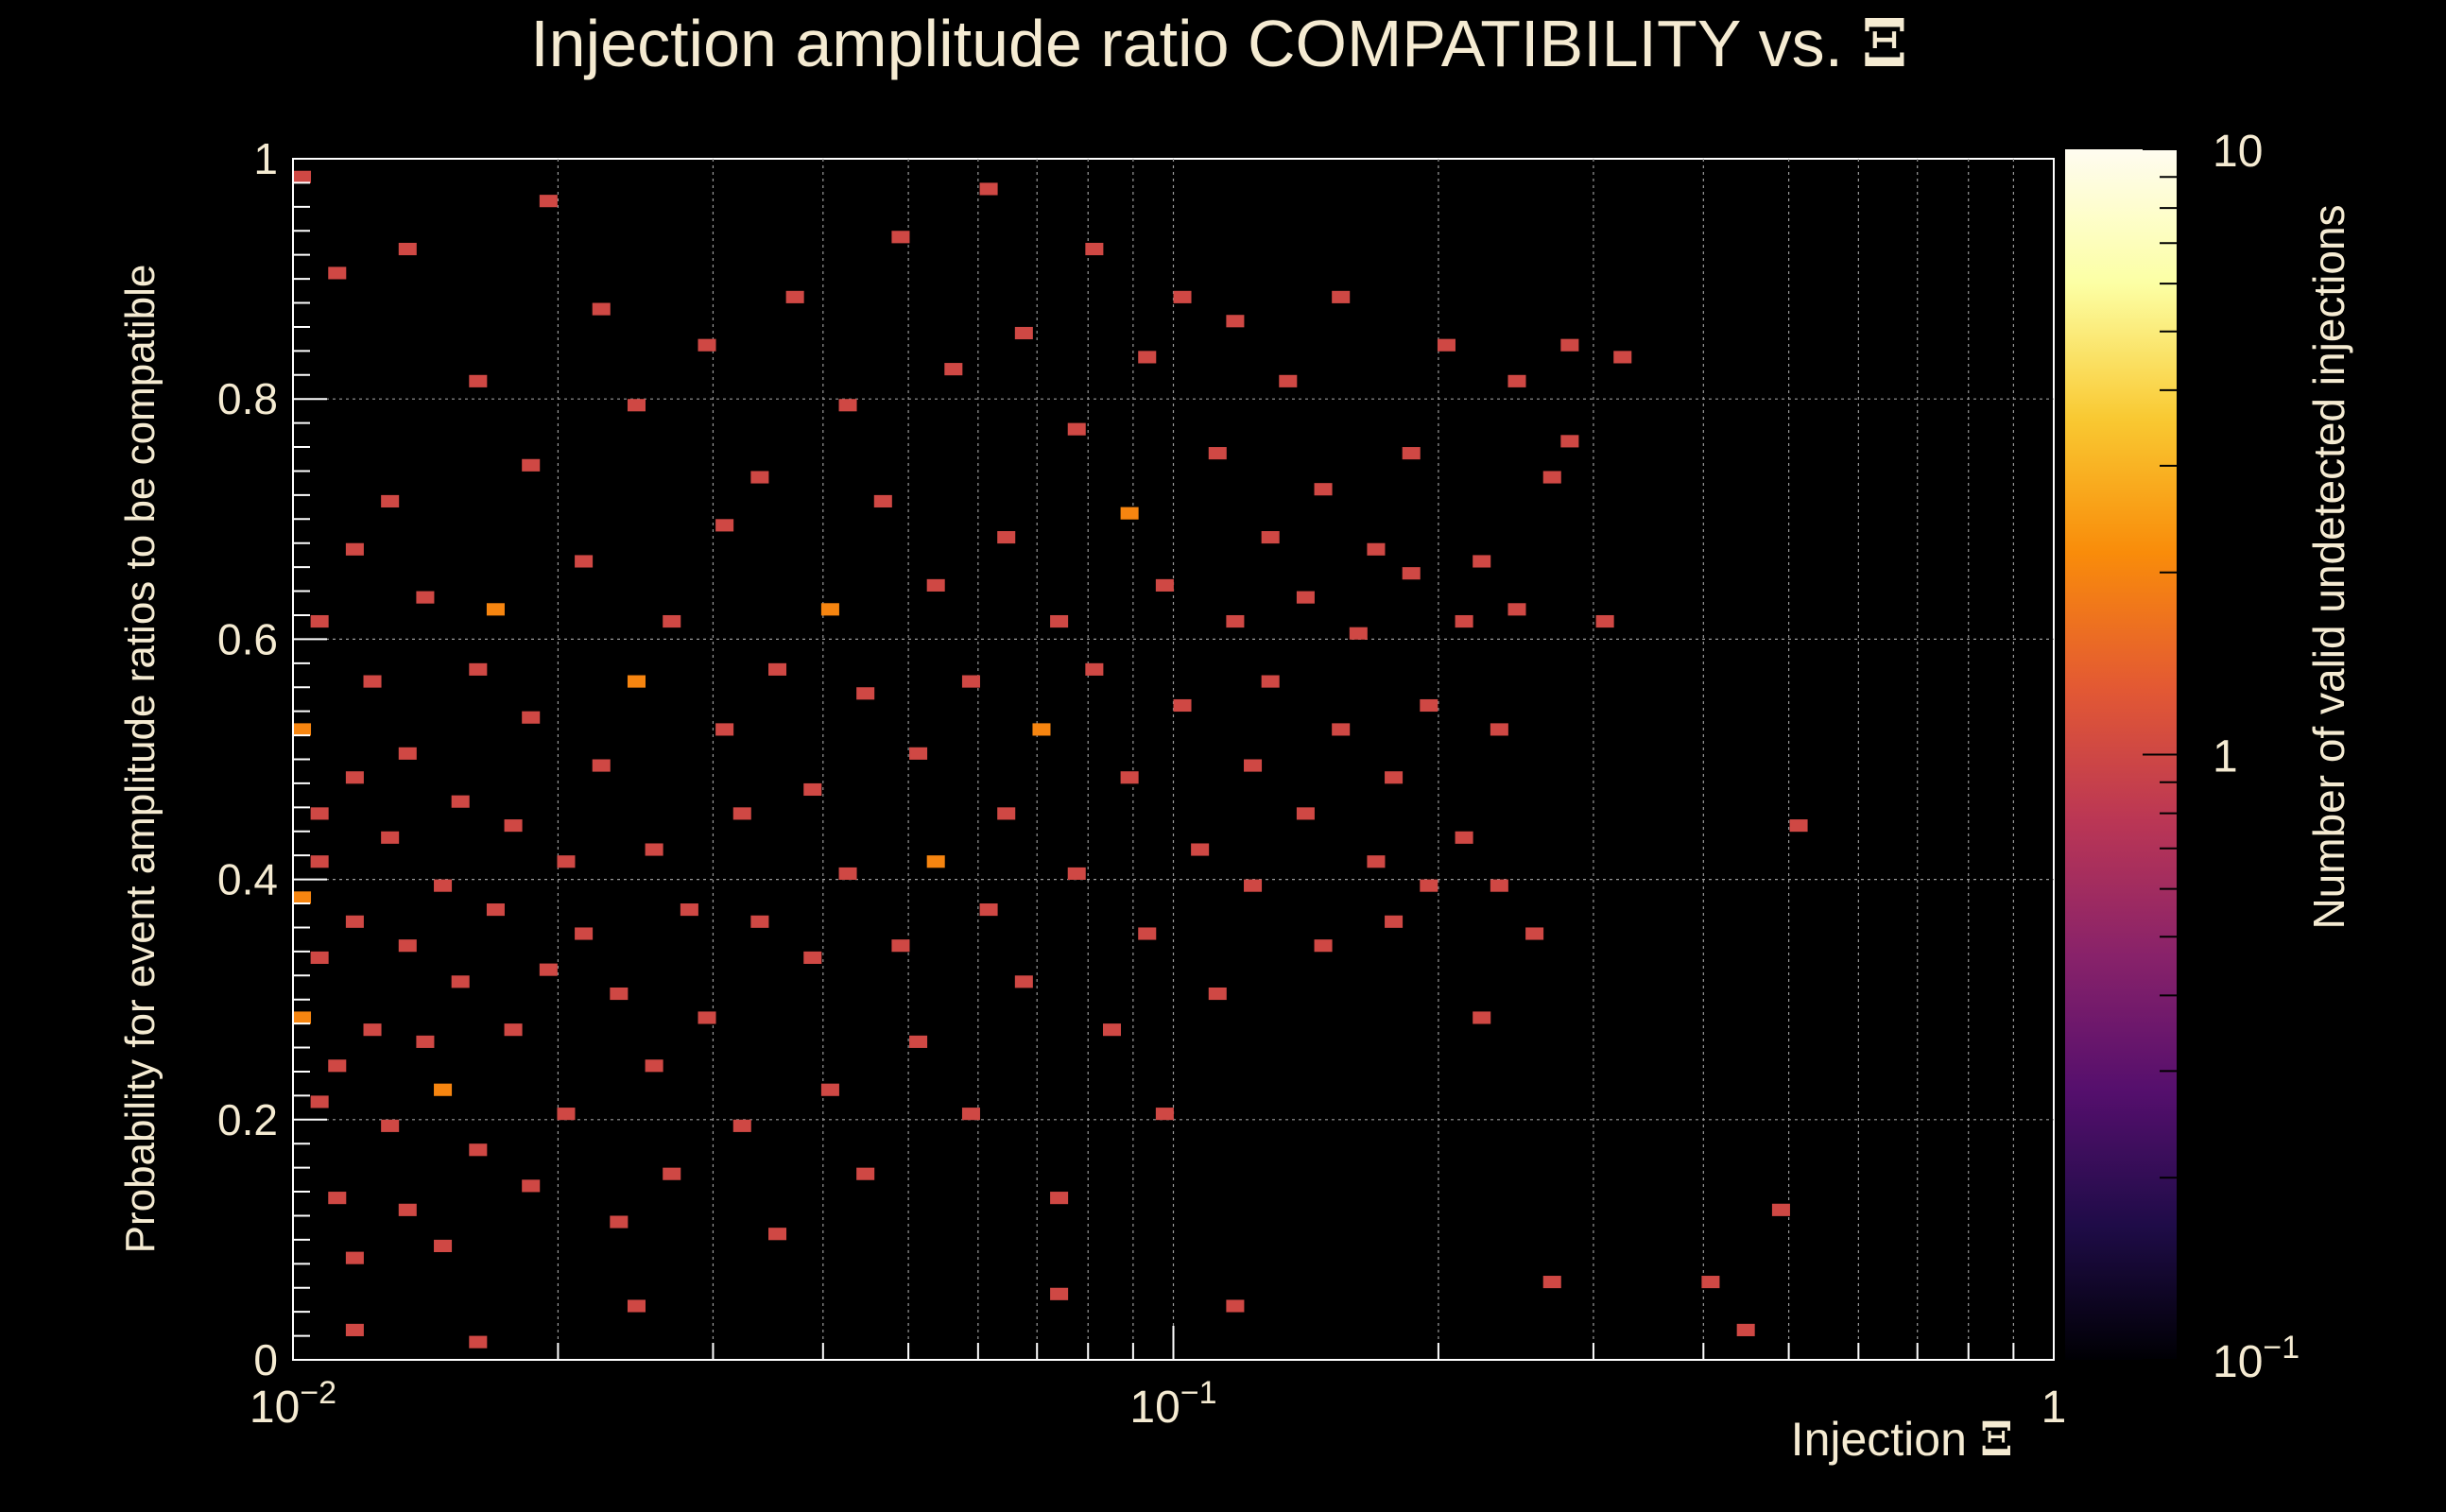 The width and height of the screenshot is (2446, 1512). I want to click on x-axis-title-text: Injection, so click(1879, 1439).